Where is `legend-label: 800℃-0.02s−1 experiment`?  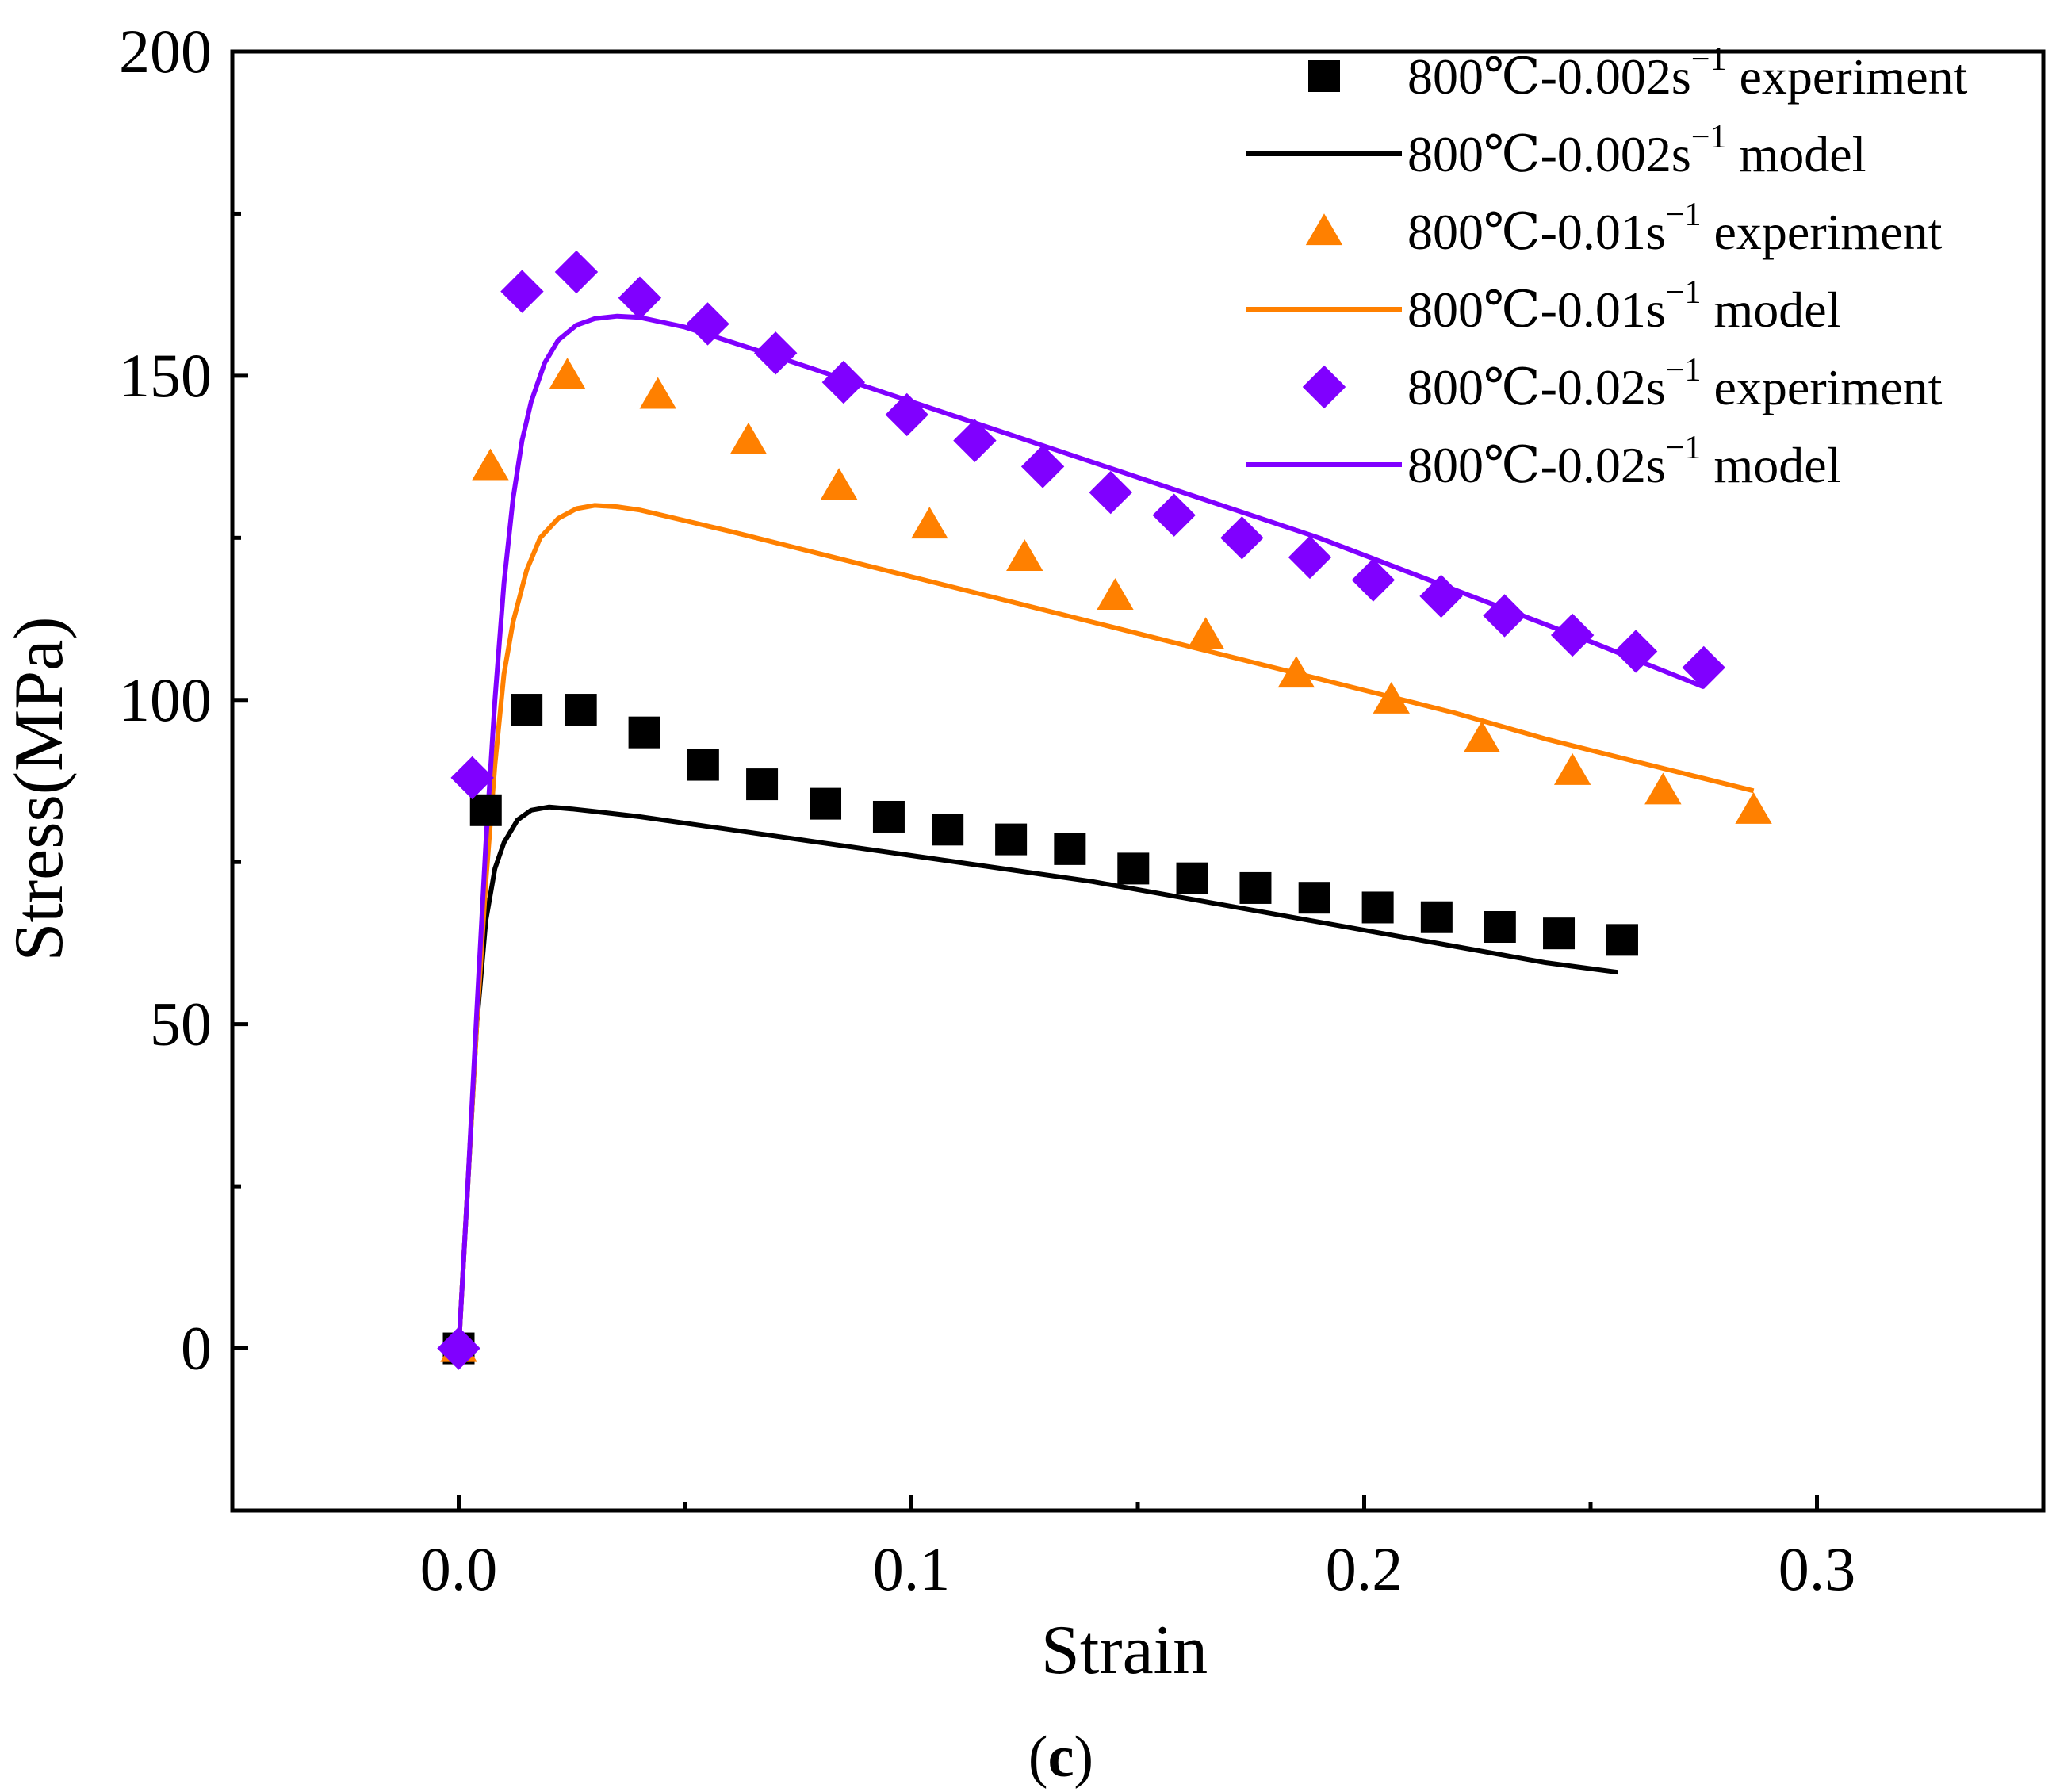
legend-label: 800℃-0.02s−1 experiment is located at coordinates (1675, 383).